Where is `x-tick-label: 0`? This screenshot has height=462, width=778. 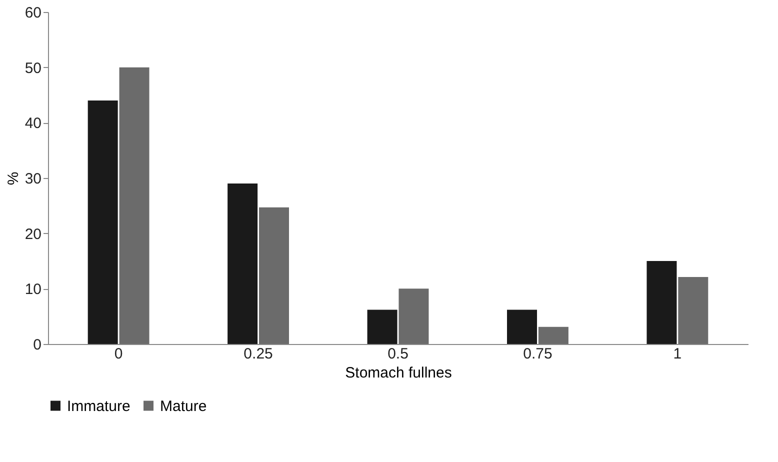
x-tick-label: 0 is located at coordinates (118, 354).